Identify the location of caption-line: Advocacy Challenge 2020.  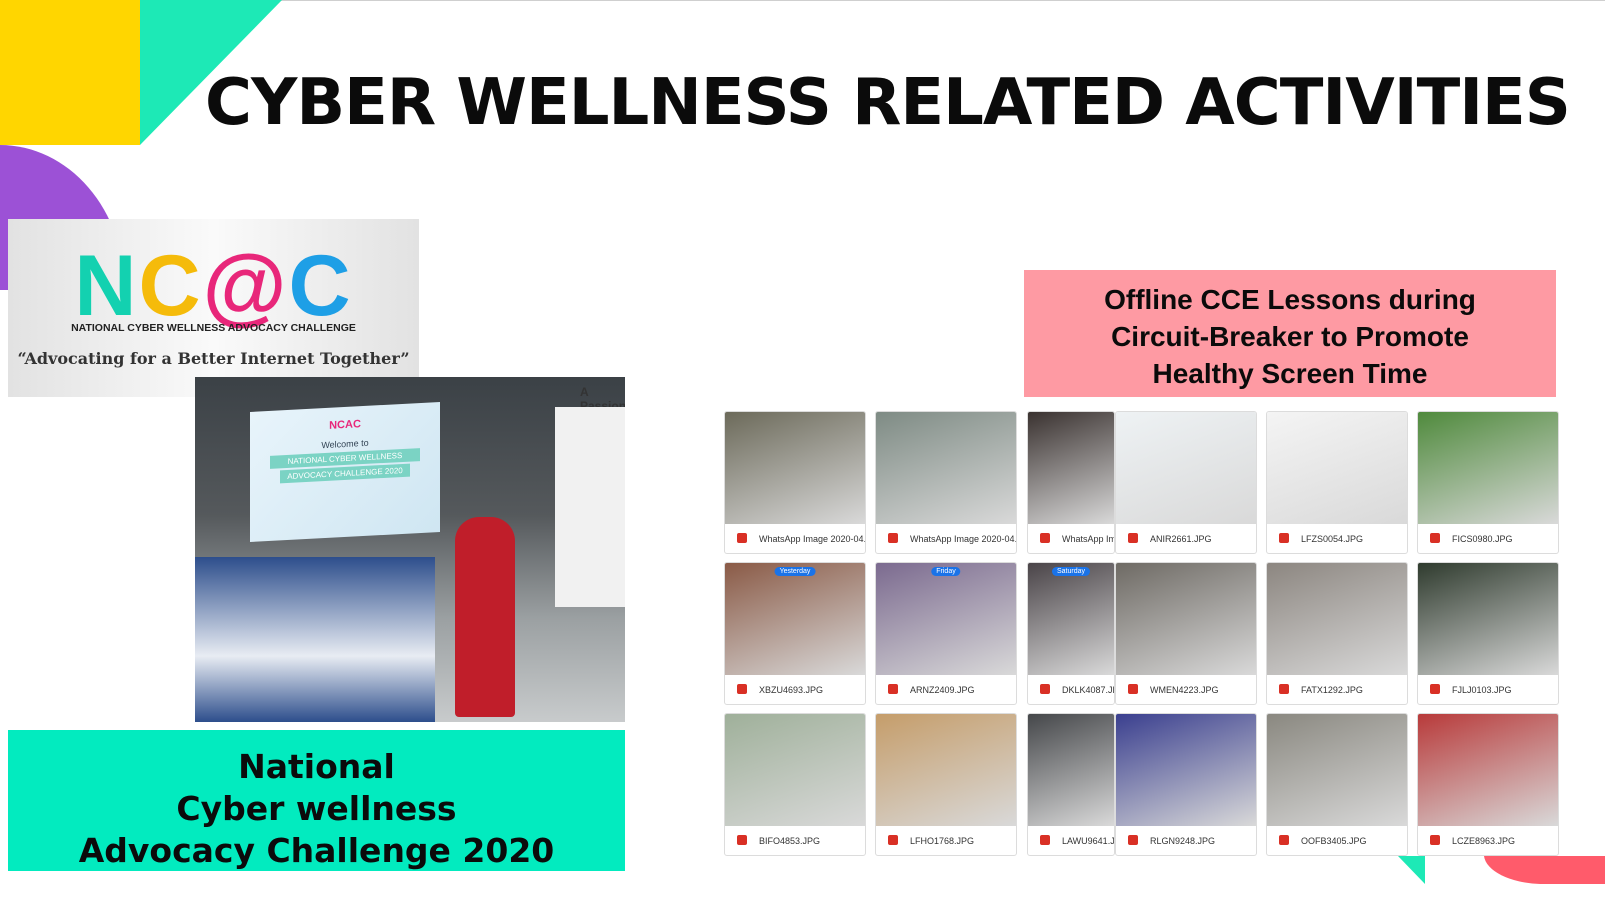
(316, 850).